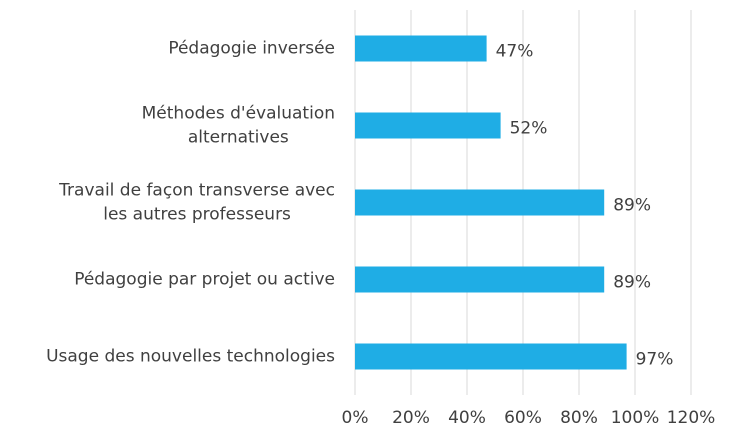 The width and height of the screenshot is (729, 431). Describe the element at coordinates (411, 418) in the screenshot. I see `x-tick-label: 20%` at that location.